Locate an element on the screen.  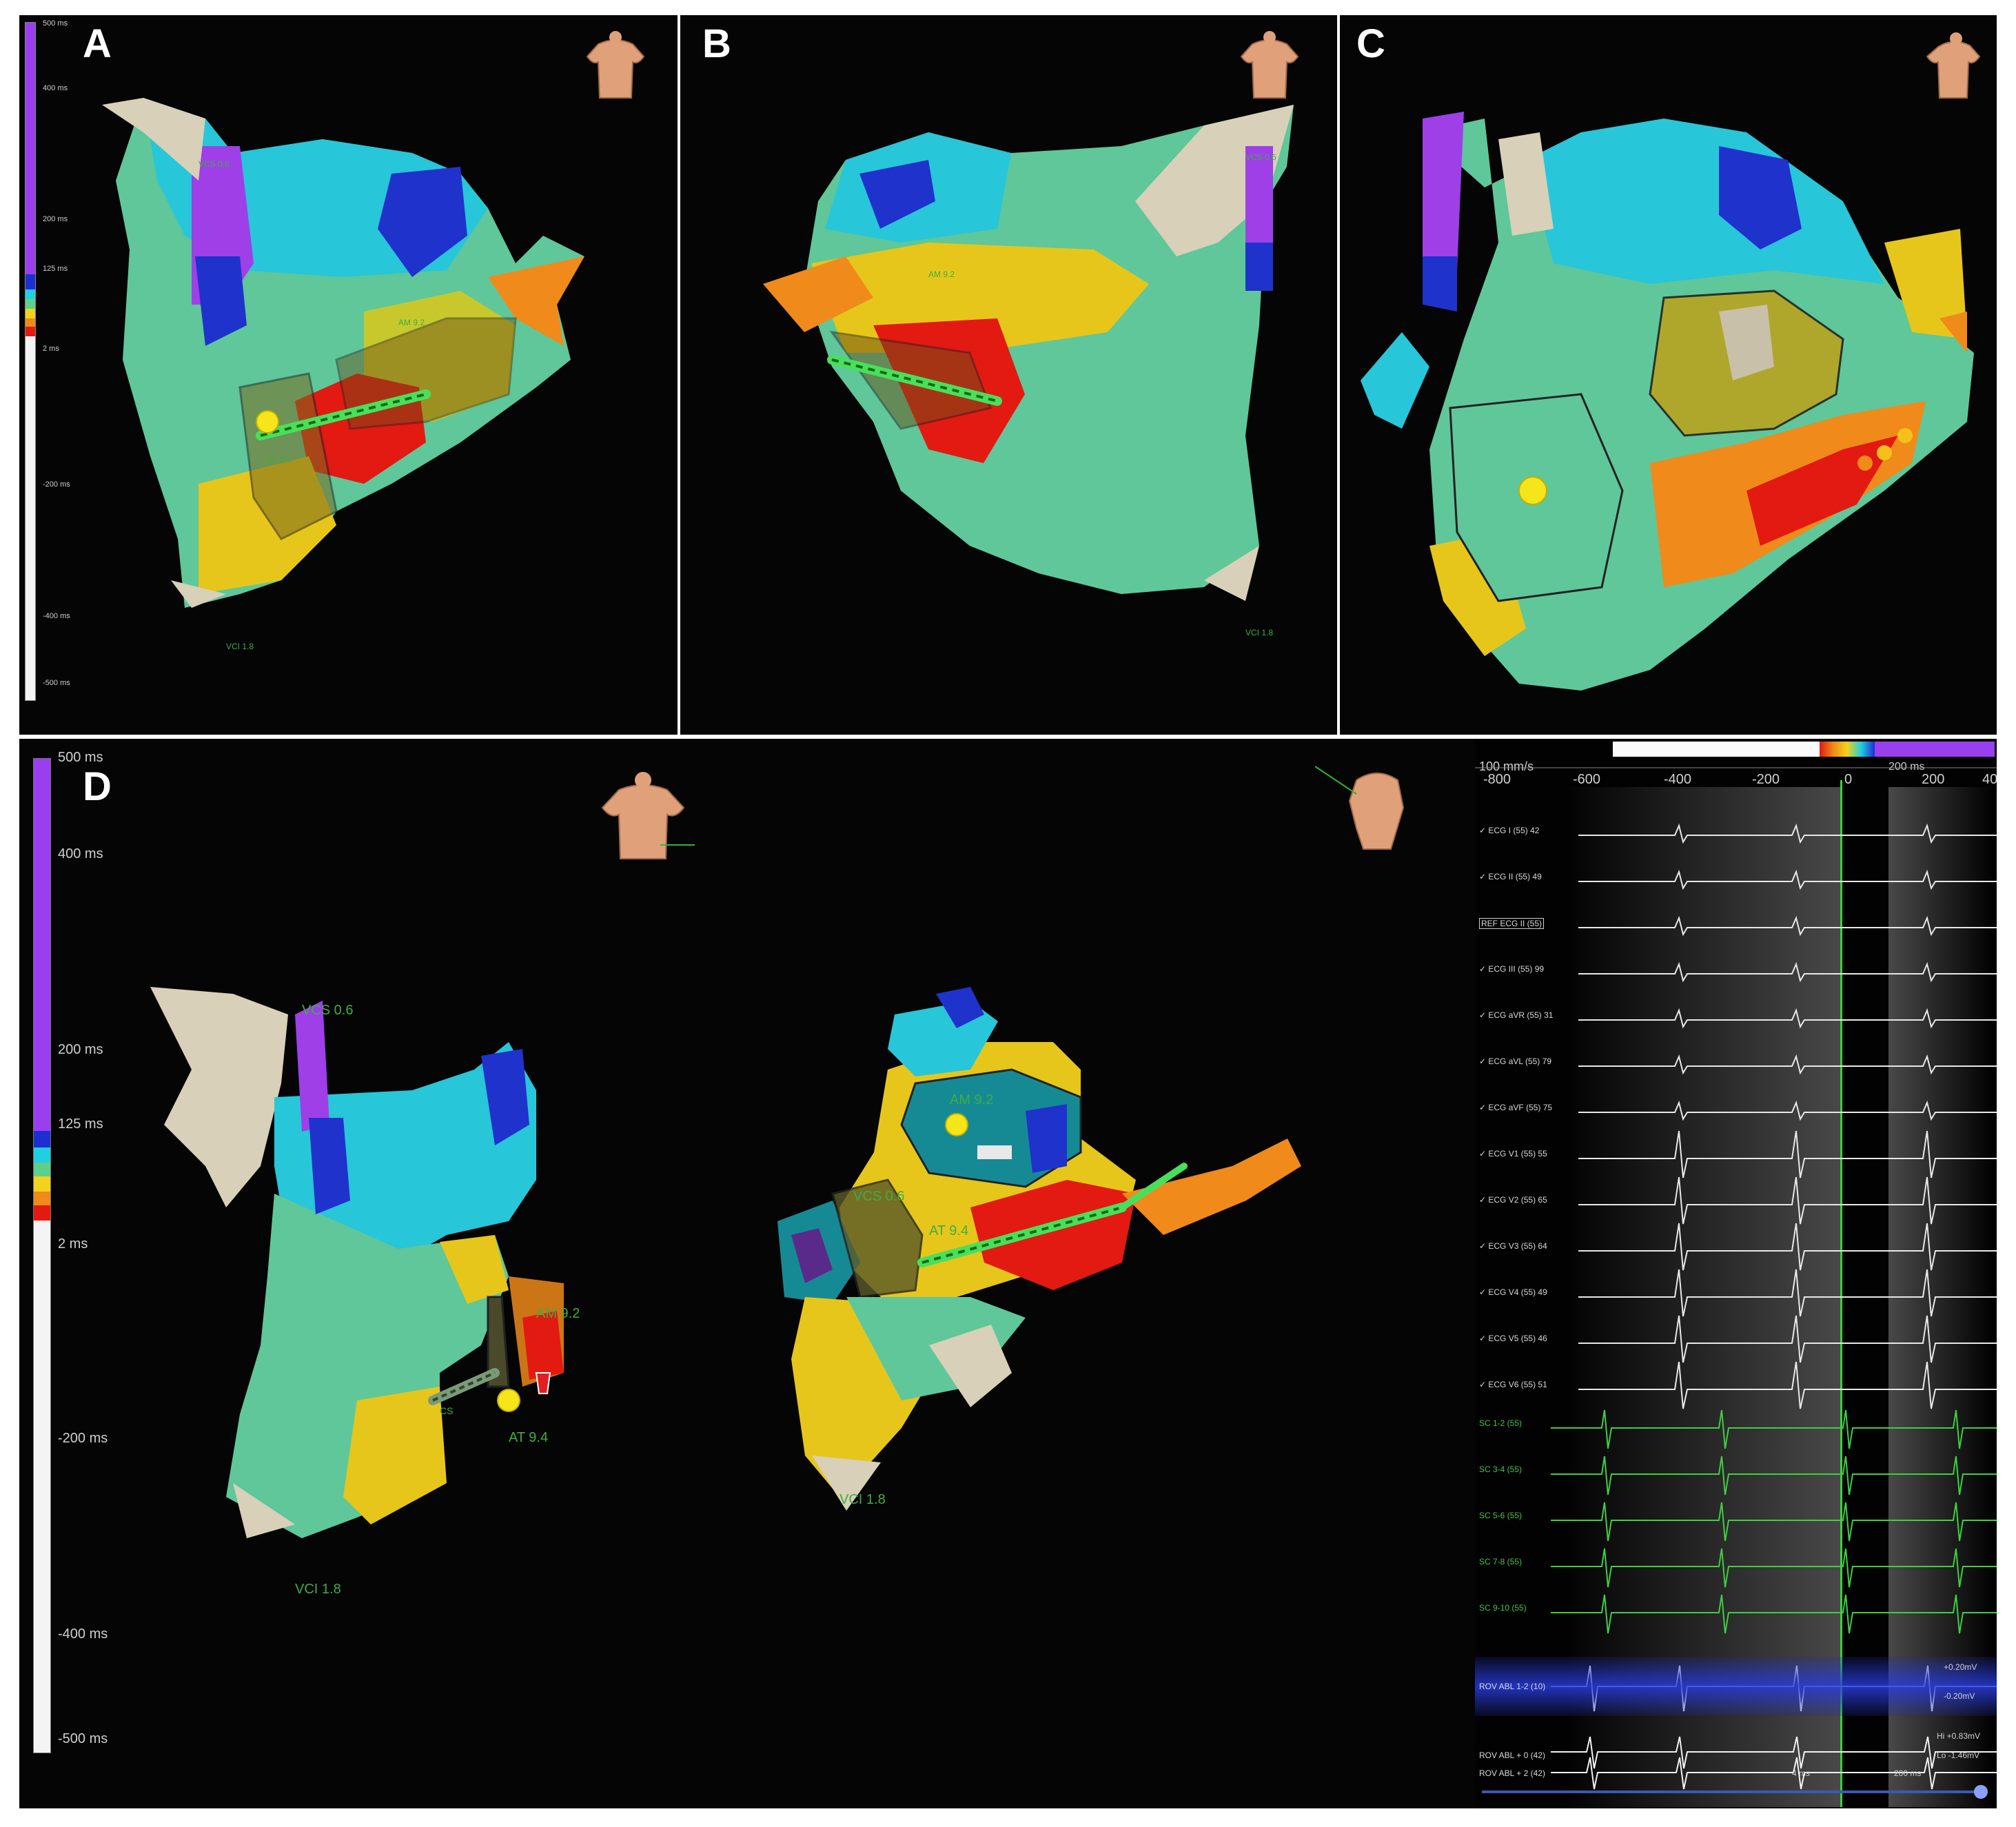
ecg-channel-label: ✓ ECG I (55) 42 is located at coordinates (1510, 830).